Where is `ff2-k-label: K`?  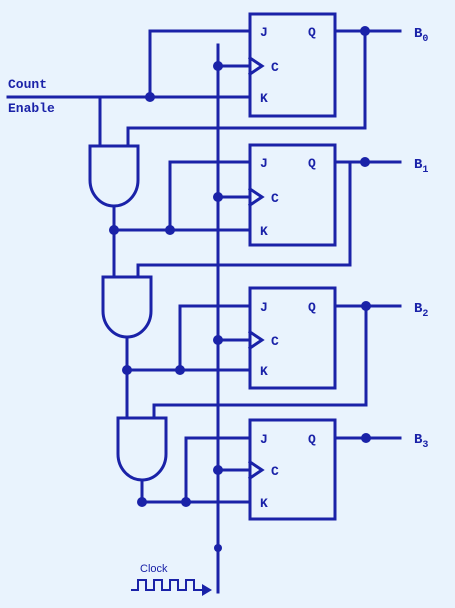
ff2-k-label: K is located at coordinates (264, 371).